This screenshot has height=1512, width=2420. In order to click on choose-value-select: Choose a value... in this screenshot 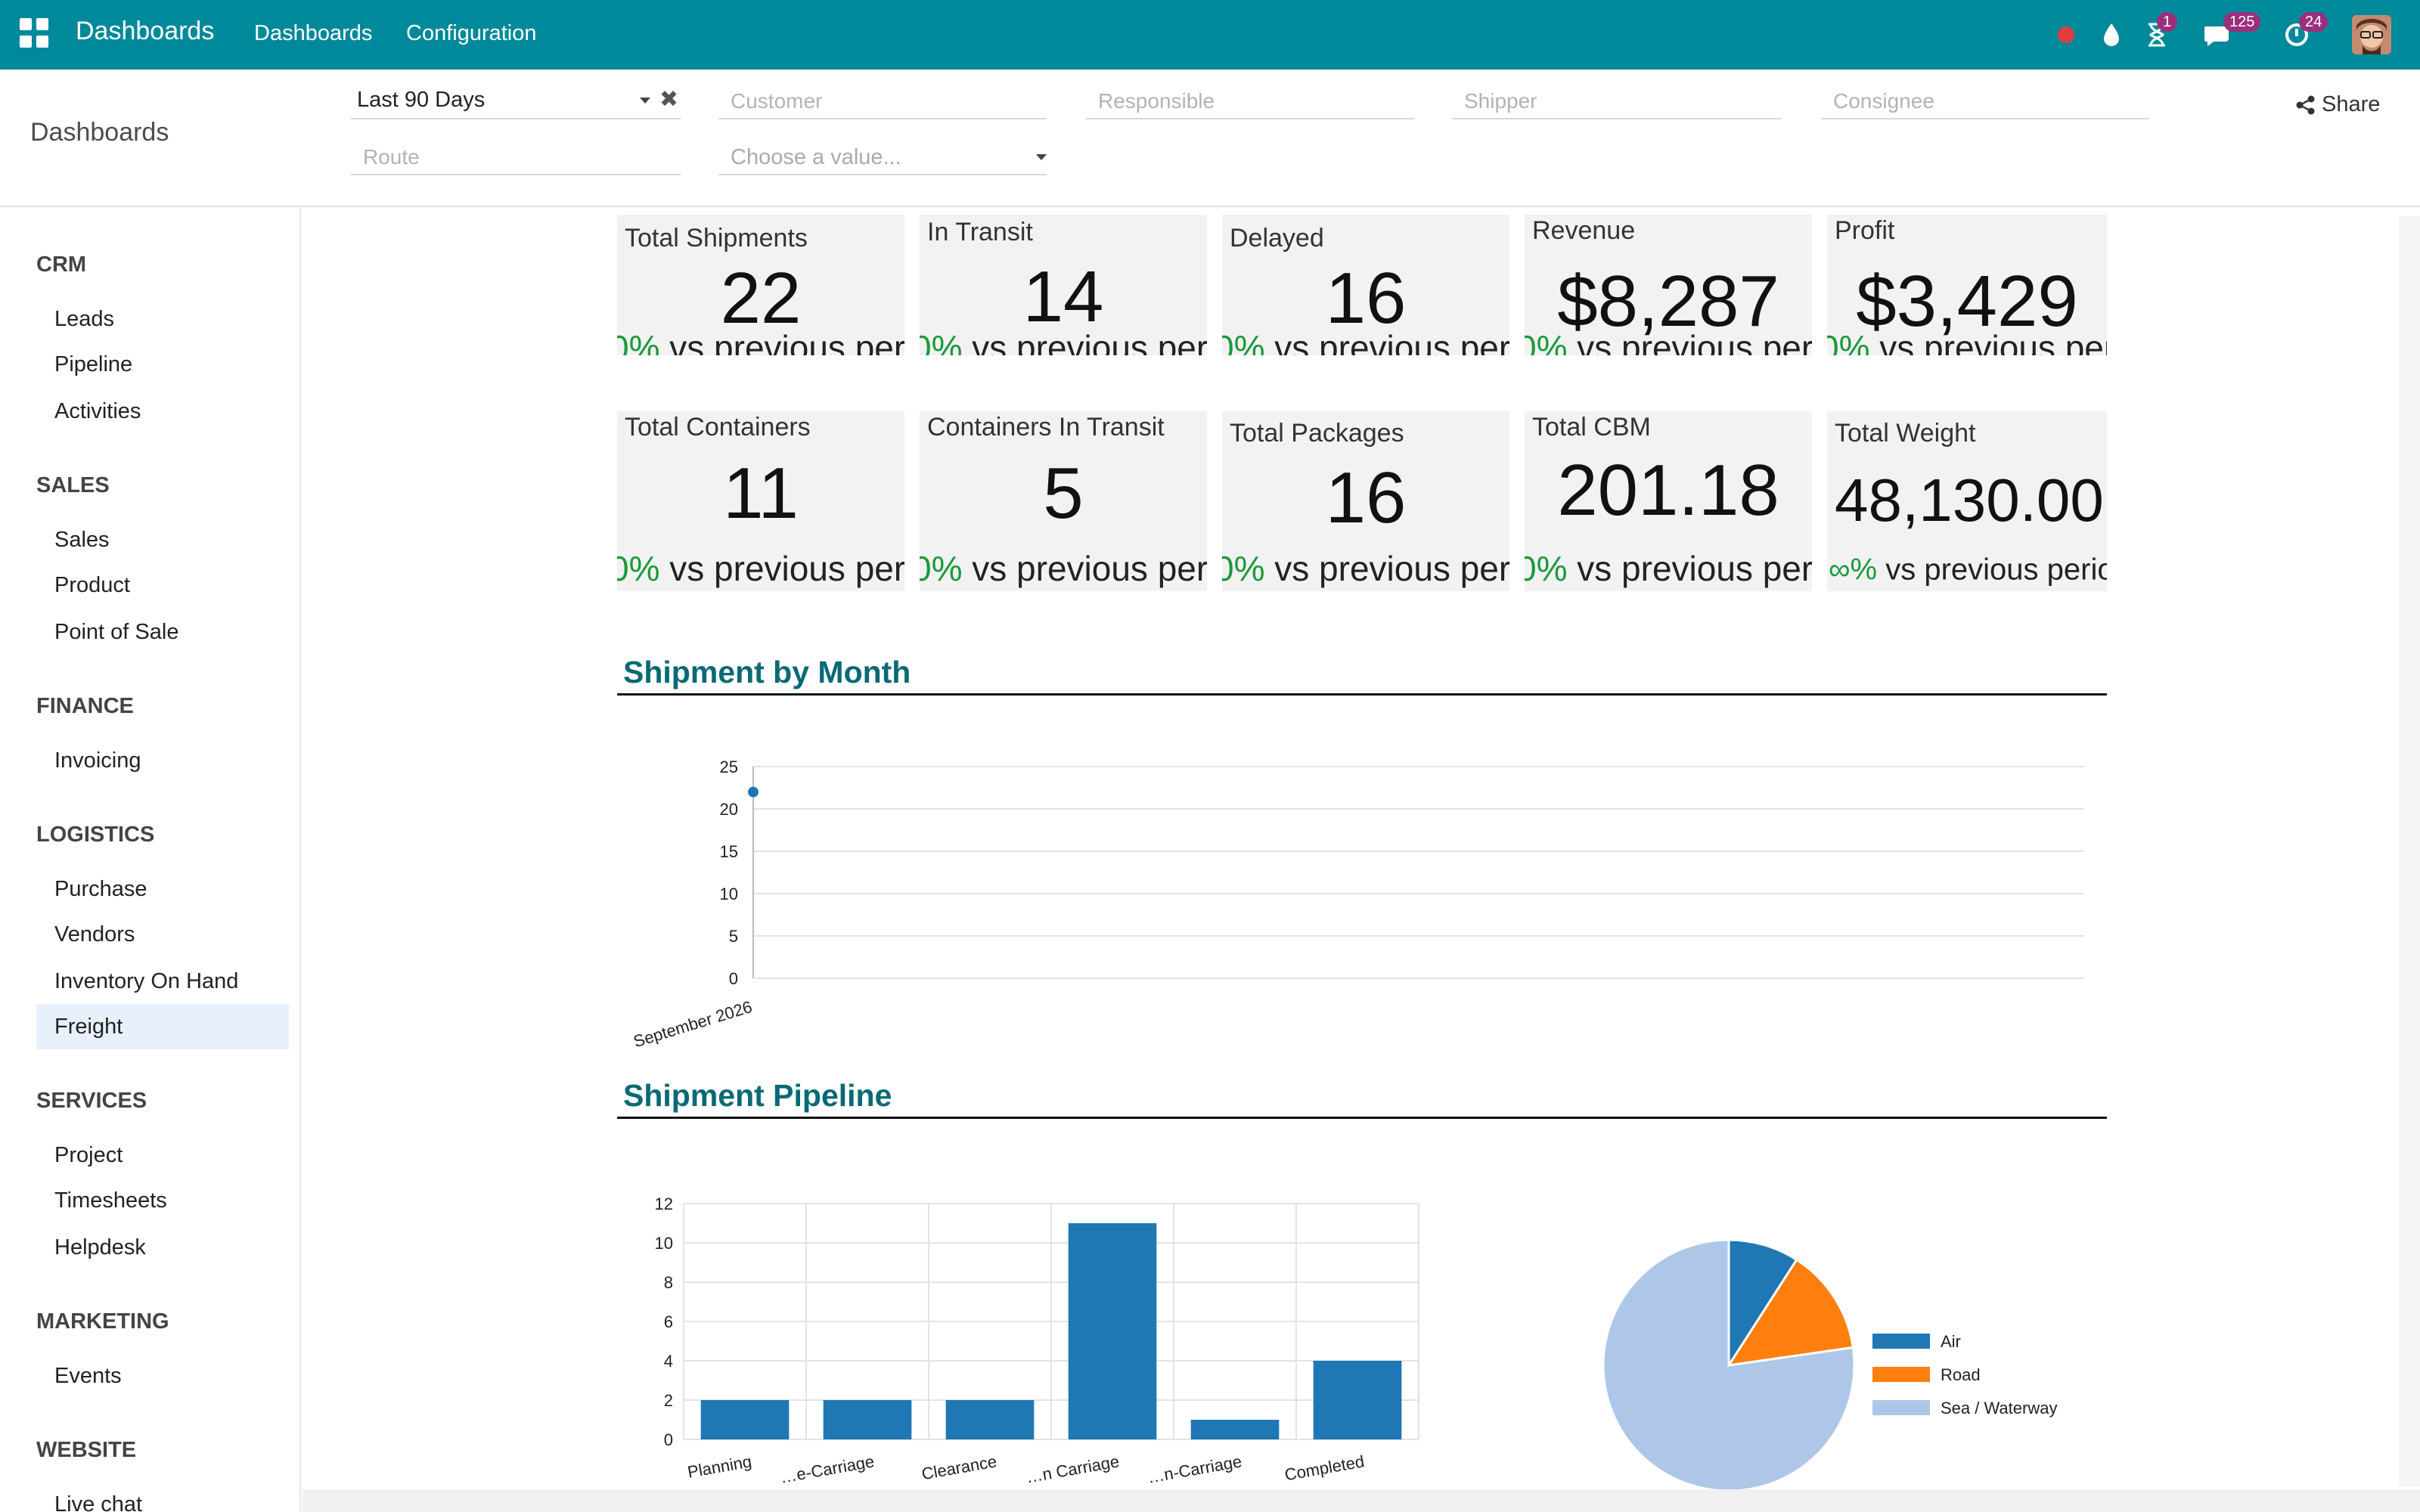, I will do `click(882, 155)`.